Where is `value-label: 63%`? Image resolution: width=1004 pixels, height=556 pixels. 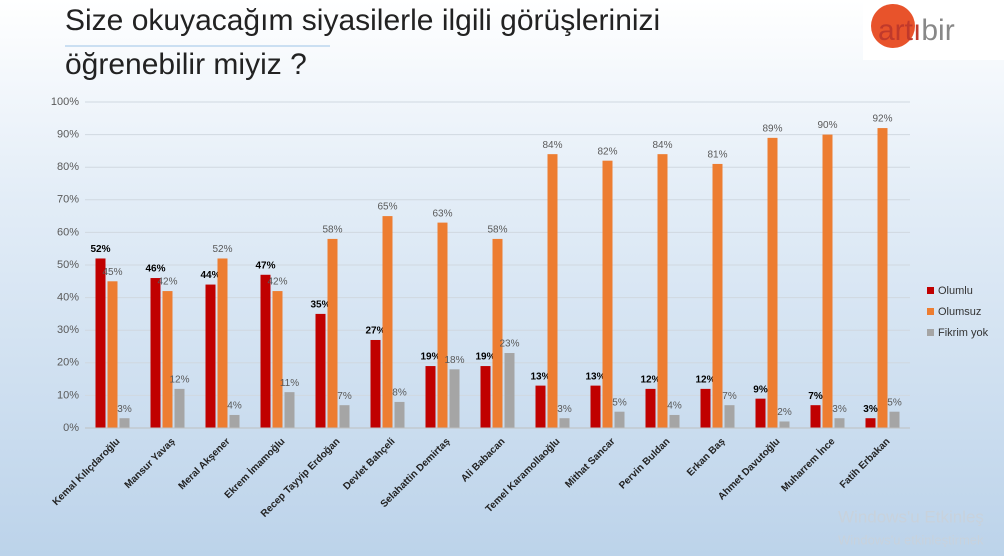
value-label: 63% is located at coordinates (442, 213).